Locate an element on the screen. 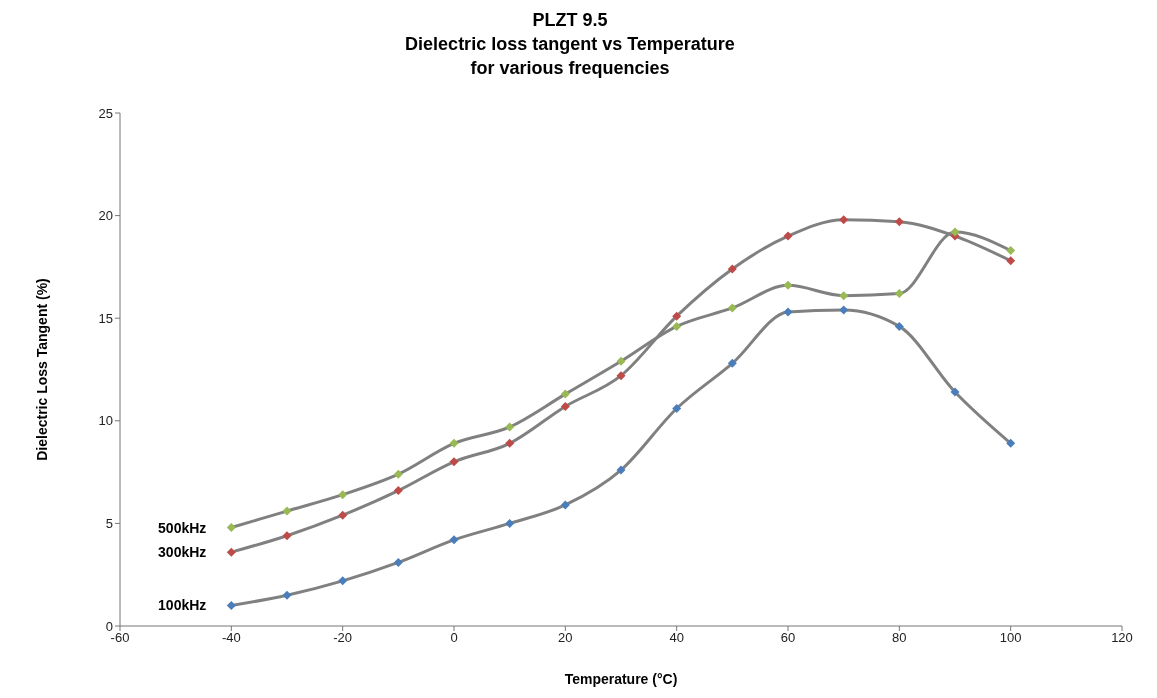  x-tick-label: 80 is located at coordinates (899, 638).